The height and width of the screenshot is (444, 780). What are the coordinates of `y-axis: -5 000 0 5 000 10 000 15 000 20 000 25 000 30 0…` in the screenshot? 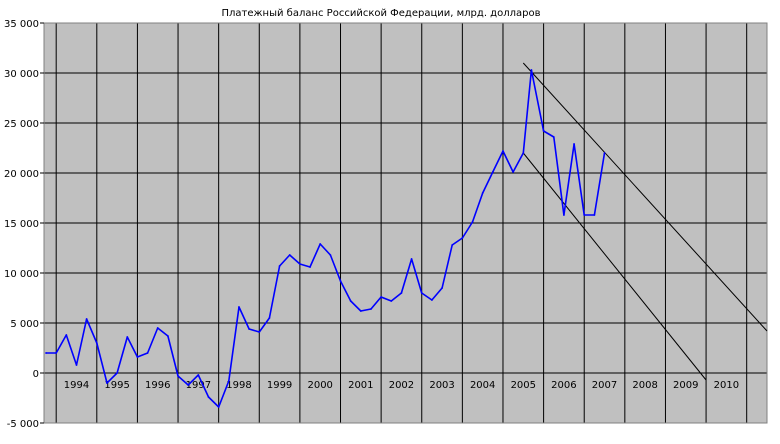 It's located at (24, 224).